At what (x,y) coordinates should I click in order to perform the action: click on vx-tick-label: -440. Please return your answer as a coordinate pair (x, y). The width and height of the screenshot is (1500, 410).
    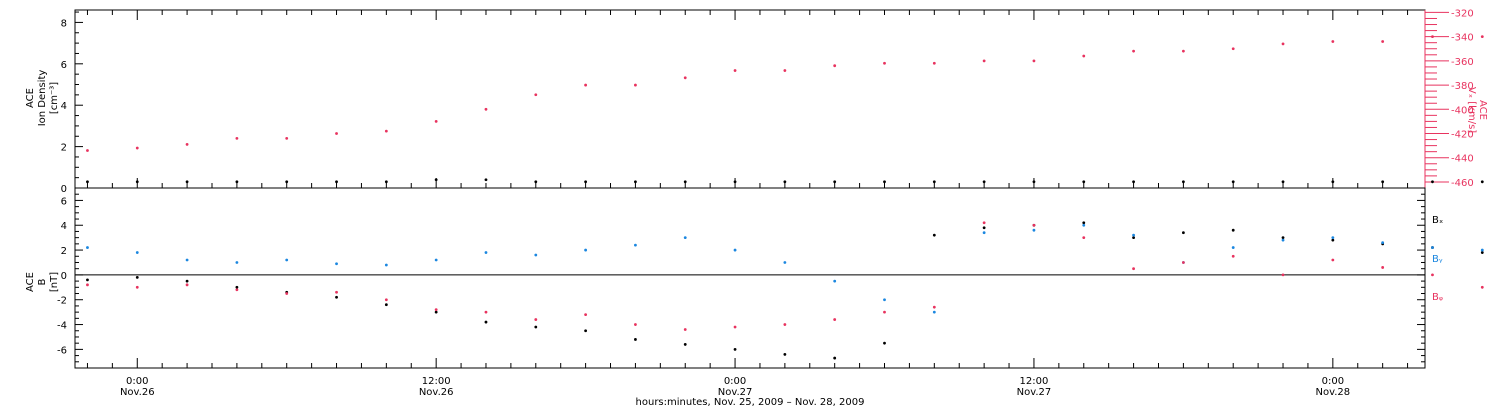
    Looking at the image, I should click on (1462, 159).